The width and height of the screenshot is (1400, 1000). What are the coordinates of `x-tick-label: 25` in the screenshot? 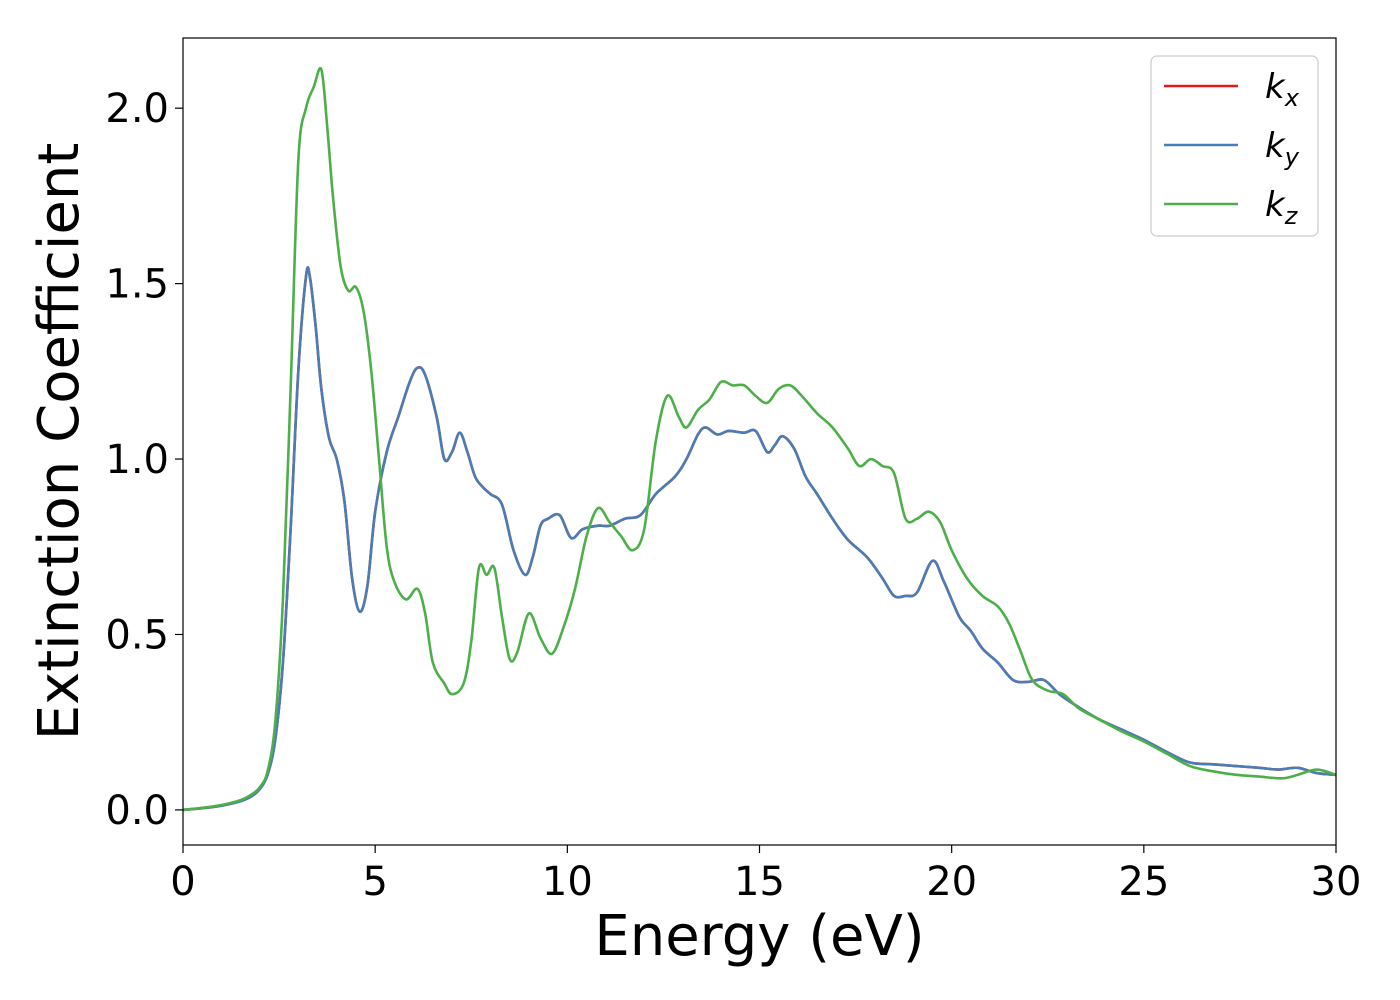 It's located at (1143, 882).